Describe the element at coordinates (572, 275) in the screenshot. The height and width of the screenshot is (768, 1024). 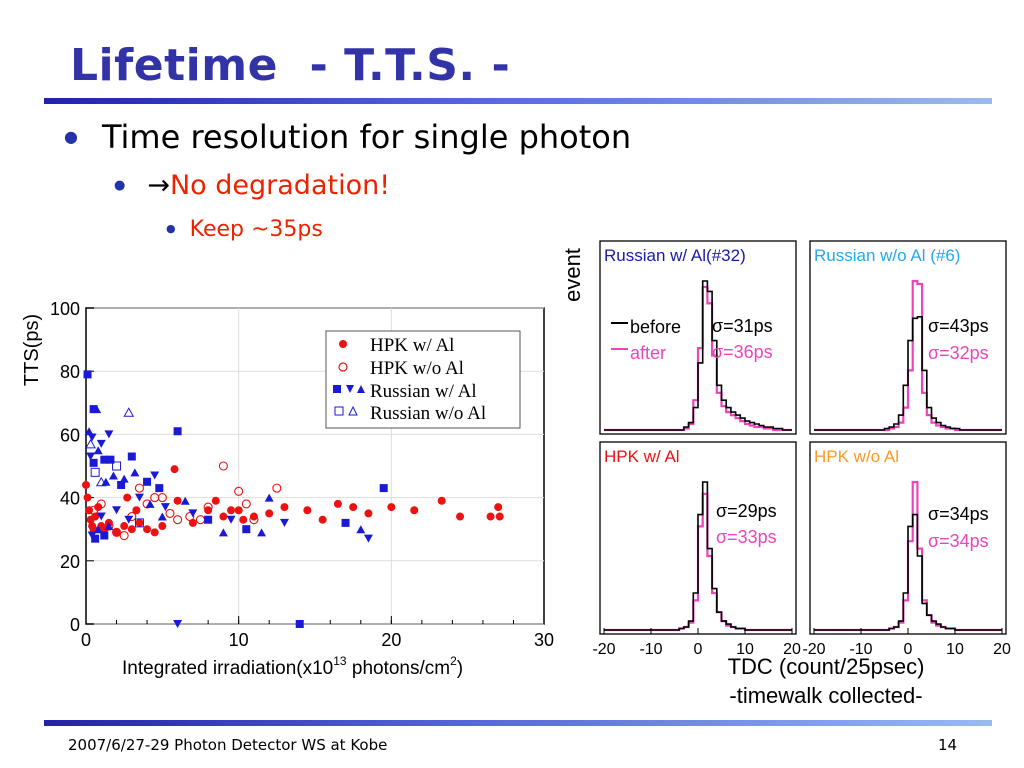
I see `hist-ylabel: event` at that location.